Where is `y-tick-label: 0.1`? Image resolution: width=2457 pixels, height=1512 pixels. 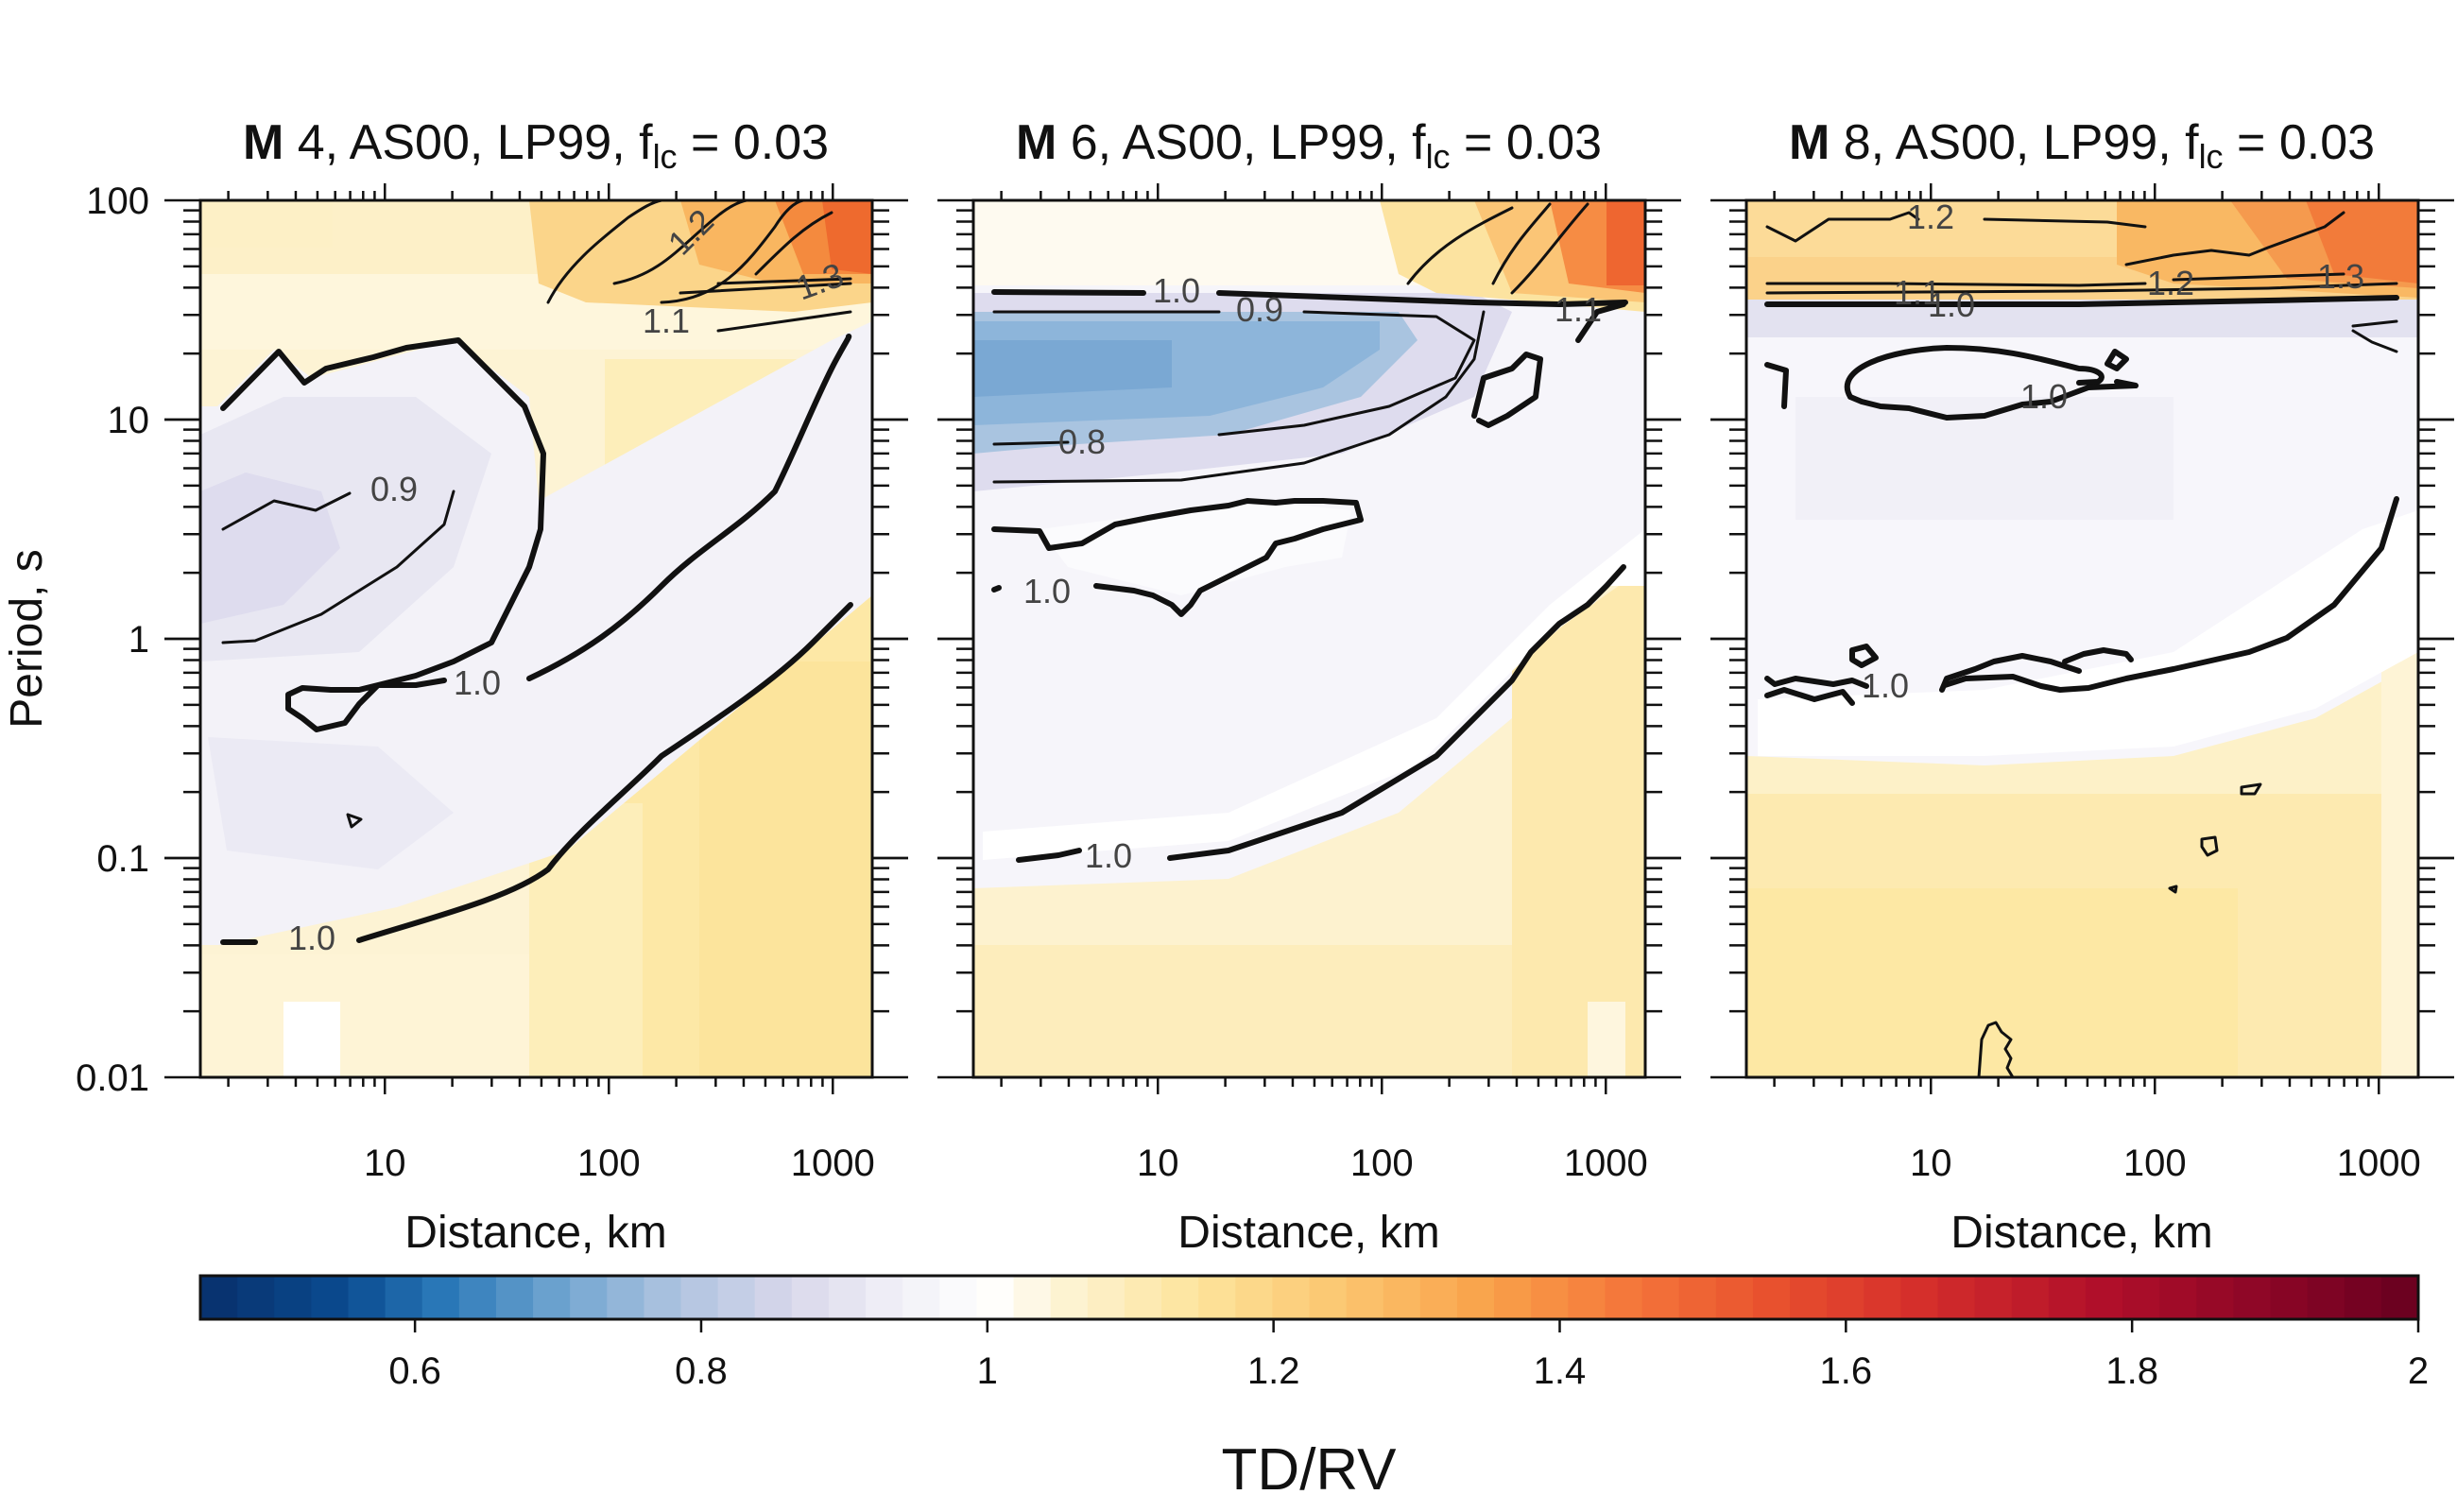
y-tick-label: 0.1 is located at coordinates (122, 859).